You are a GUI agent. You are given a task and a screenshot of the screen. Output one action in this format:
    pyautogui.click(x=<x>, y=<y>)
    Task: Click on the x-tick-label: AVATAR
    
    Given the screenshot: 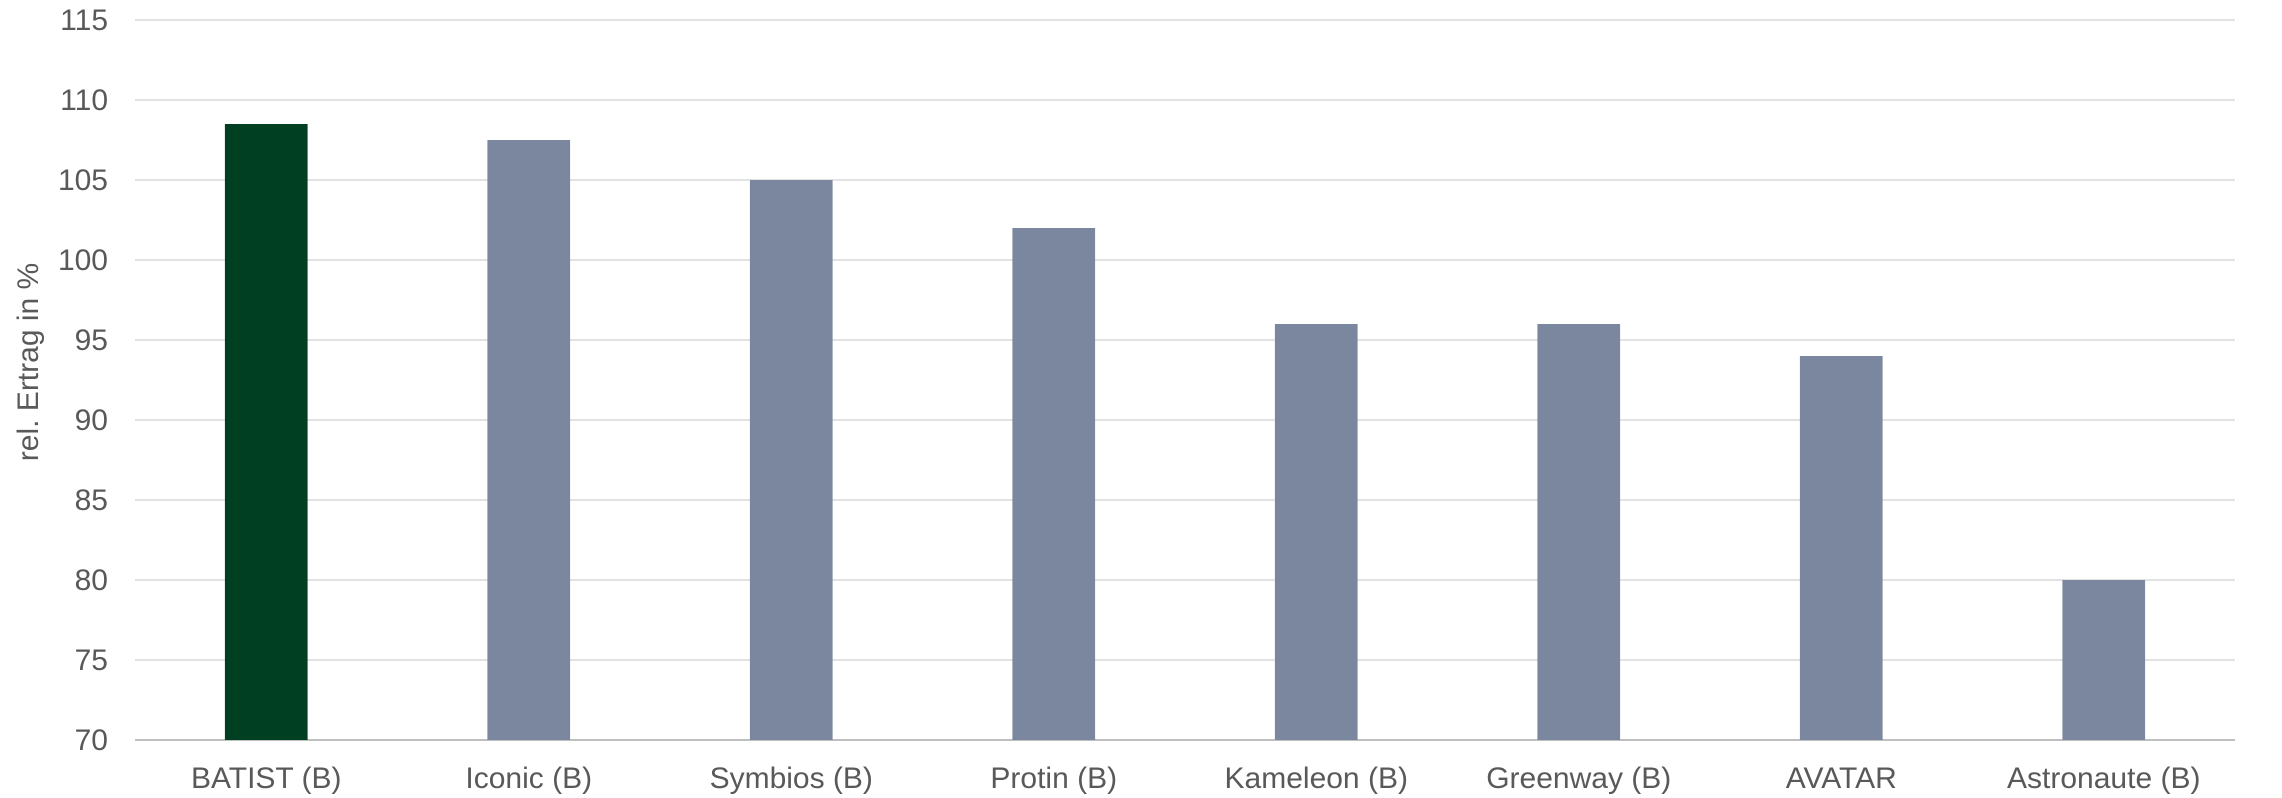 What is the action you would take?
    pyautogui.click(x=1841, y=778)
    